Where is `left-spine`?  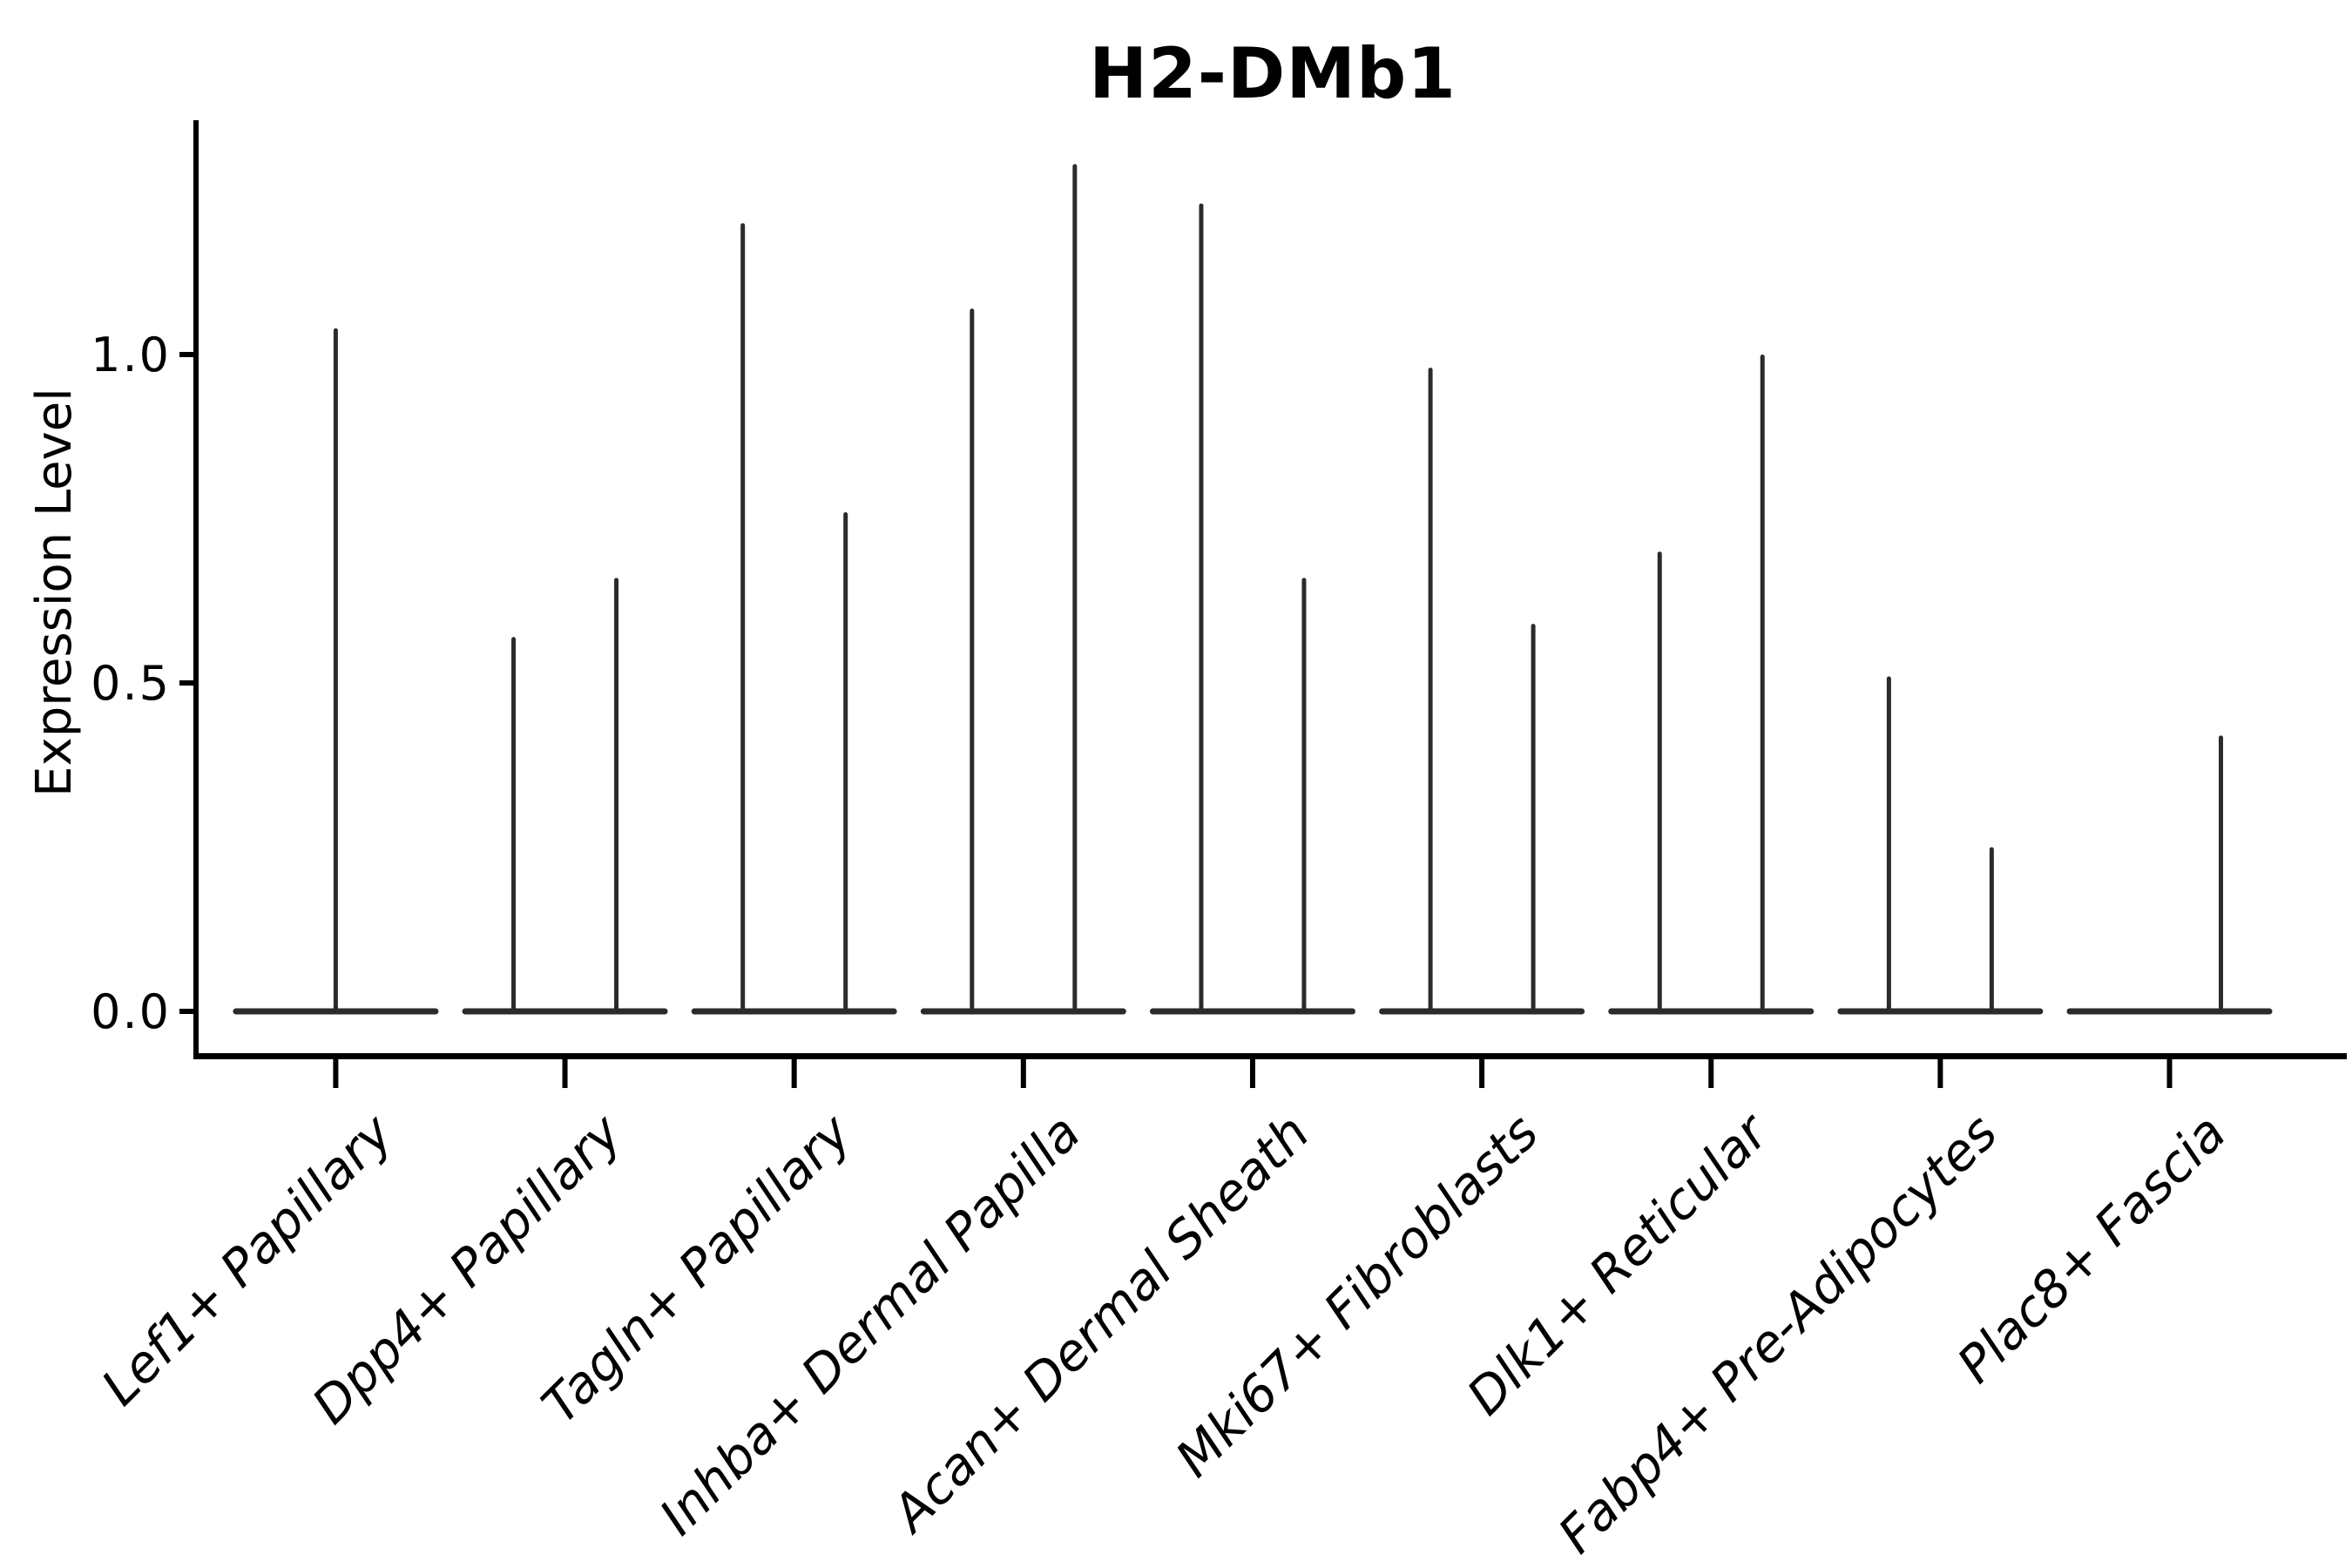
left-spine is located at coordinates (196, 589).